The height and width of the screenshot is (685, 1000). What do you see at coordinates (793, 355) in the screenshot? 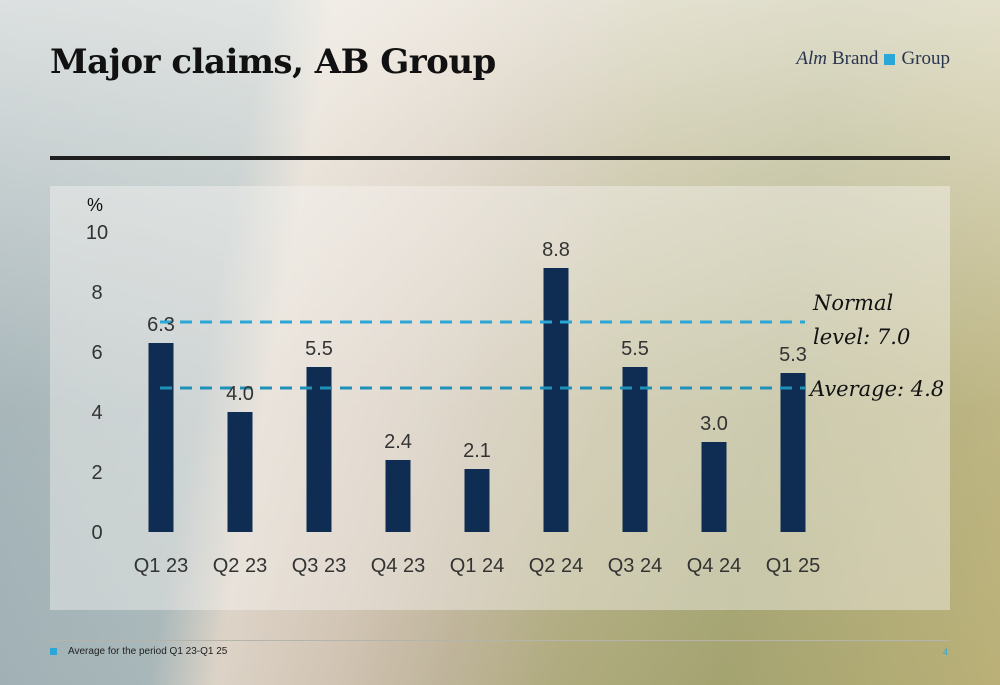
I see `data-label: 5.3` at bounding box center [793, 355].